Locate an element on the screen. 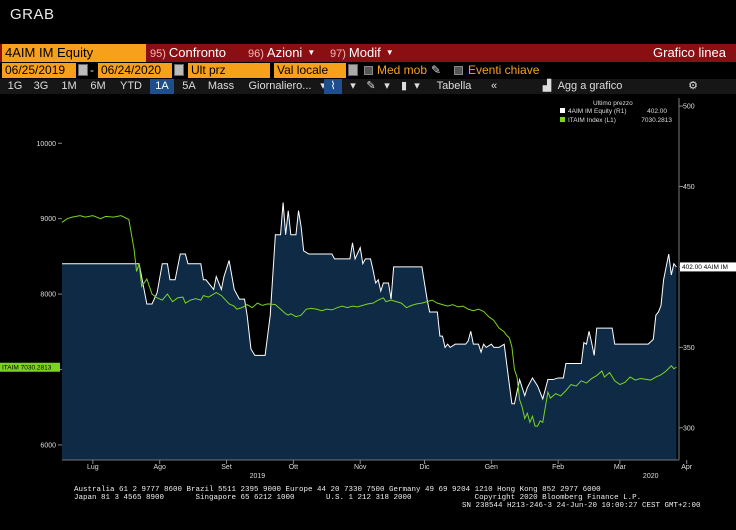 This screenshot has width=736, height=530. window-title: GRAB is located at coordinates (32, 14).